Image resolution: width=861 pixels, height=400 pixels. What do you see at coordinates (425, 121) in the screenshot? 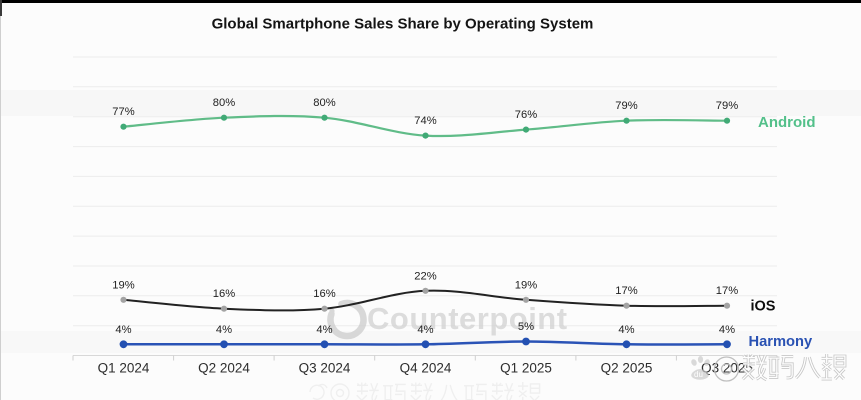
I see `svg-text: 74%` at bounding box center [425, 121].